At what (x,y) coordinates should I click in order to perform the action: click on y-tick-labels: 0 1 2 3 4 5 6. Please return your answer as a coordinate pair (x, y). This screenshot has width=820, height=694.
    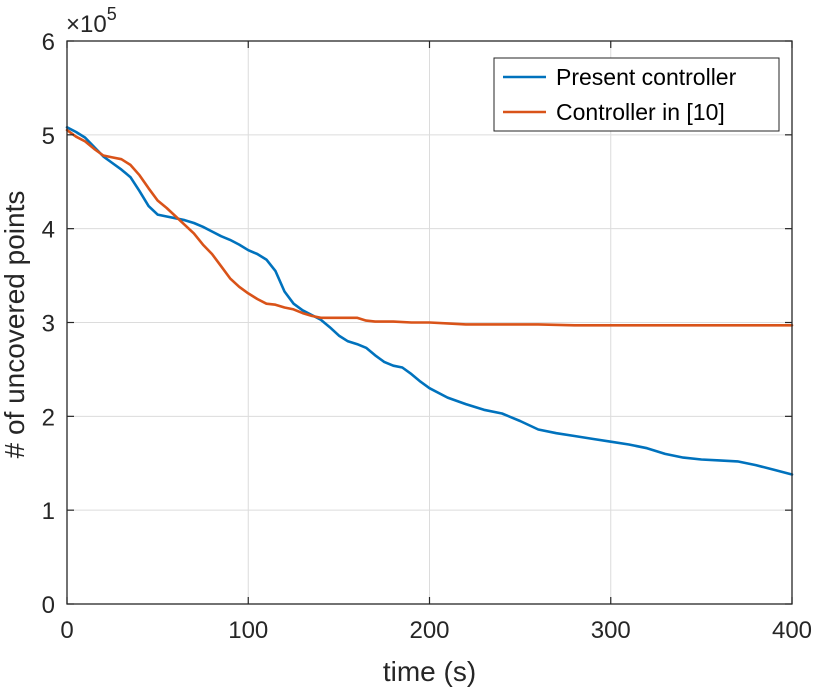
    Looking at the image, I should click on (48, 324).